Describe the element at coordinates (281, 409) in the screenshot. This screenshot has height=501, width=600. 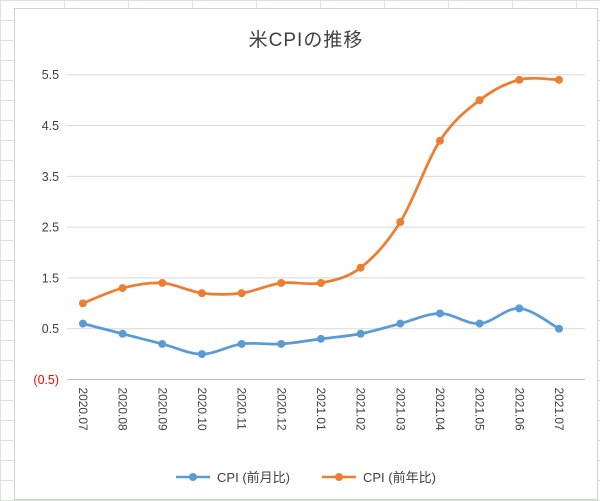
I see `x-axis-tick-label: 2020.12` at that location.